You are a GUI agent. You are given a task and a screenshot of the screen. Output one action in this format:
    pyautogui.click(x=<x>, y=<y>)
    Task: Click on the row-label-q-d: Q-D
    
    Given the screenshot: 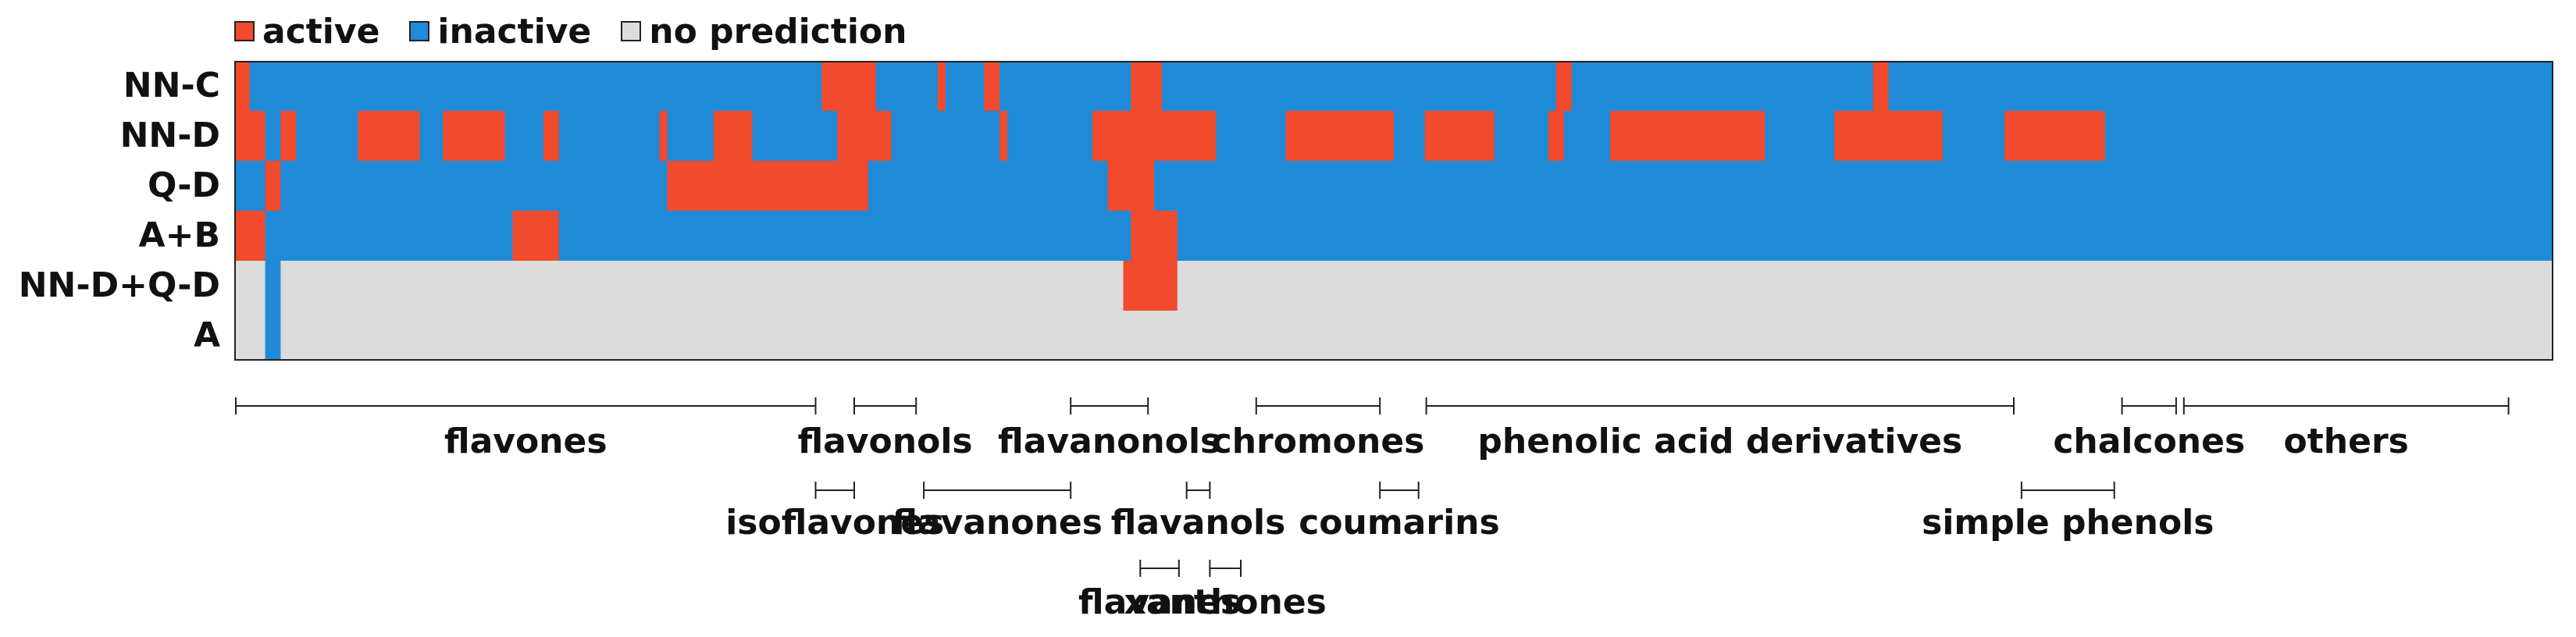 What is the action you would take?
    pyautogui.click(x=183, y=185)
    